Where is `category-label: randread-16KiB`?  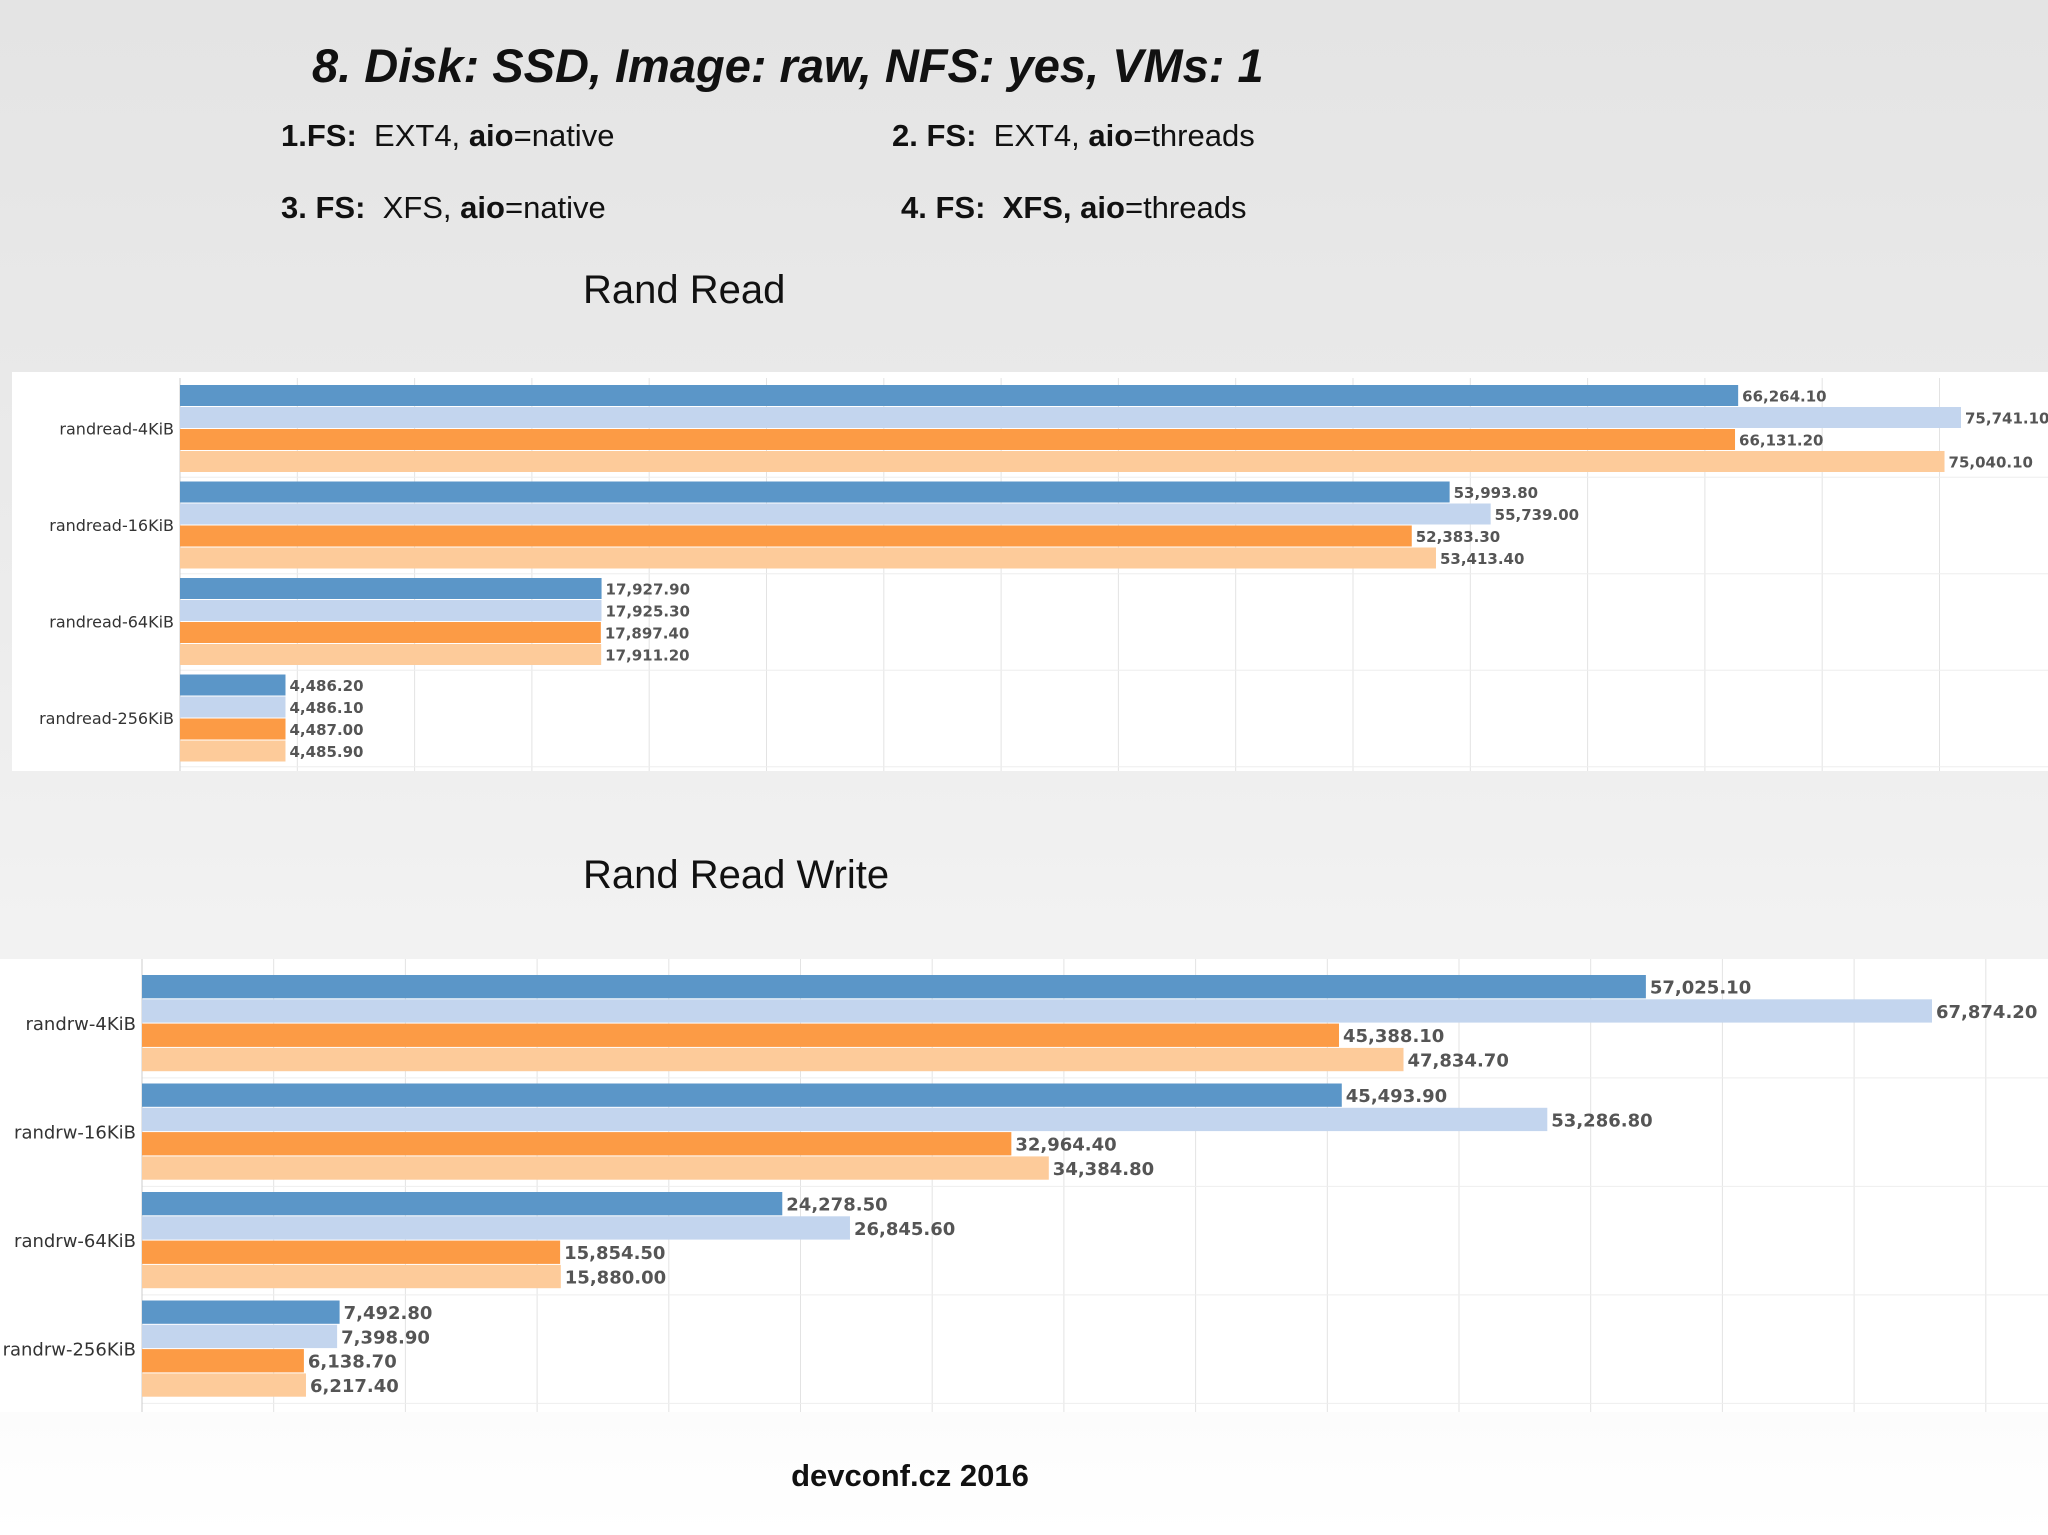 category-label: randread-16KiB is located at coordinates (111, 525).